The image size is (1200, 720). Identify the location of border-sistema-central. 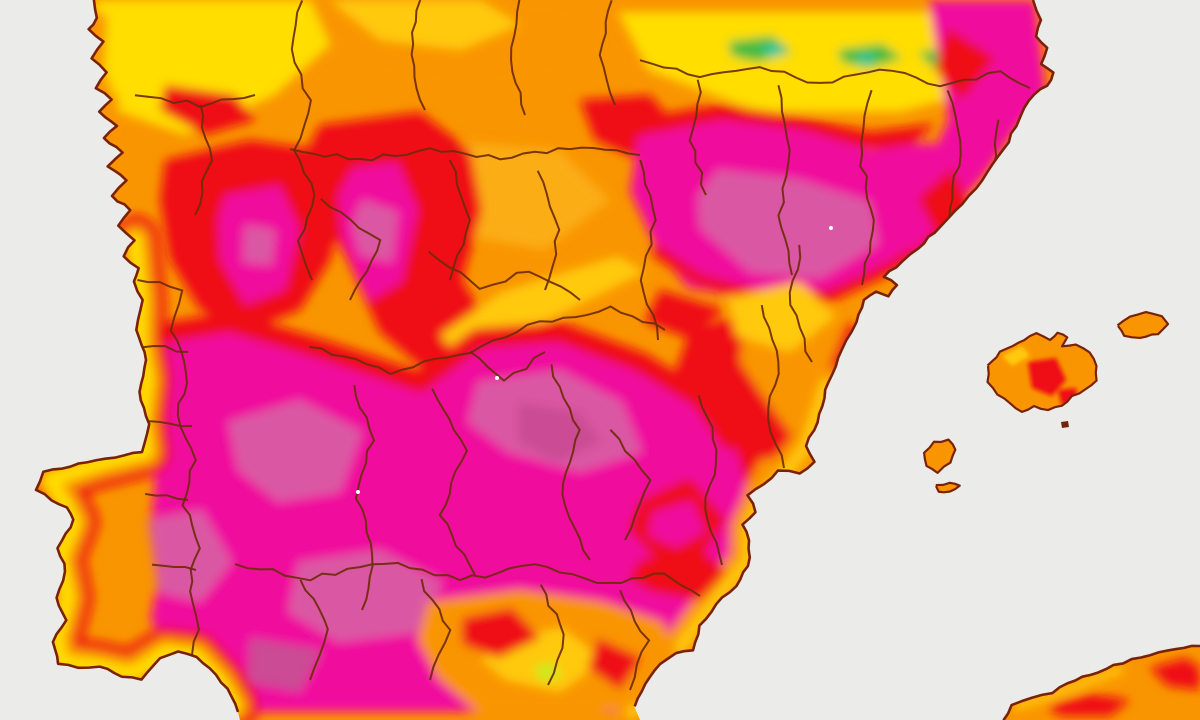
(487, 340).